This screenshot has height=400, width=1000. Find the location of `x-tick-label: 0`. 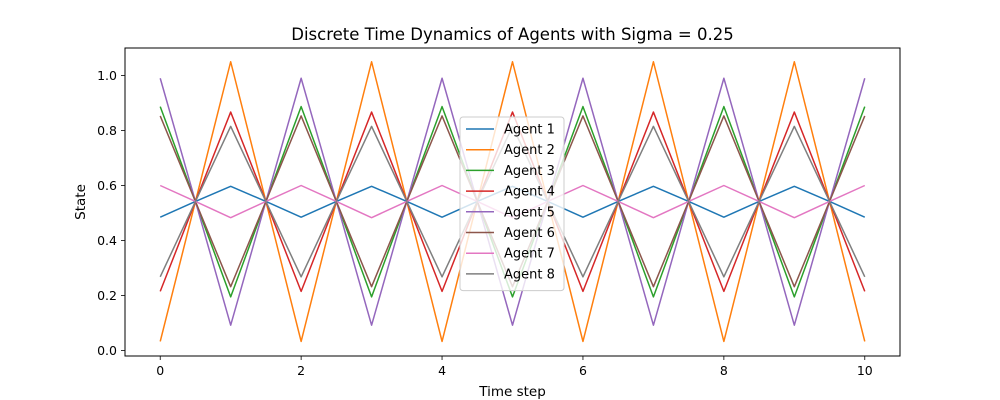

x-tick-label: 0 is located at coordinates (160, 370).